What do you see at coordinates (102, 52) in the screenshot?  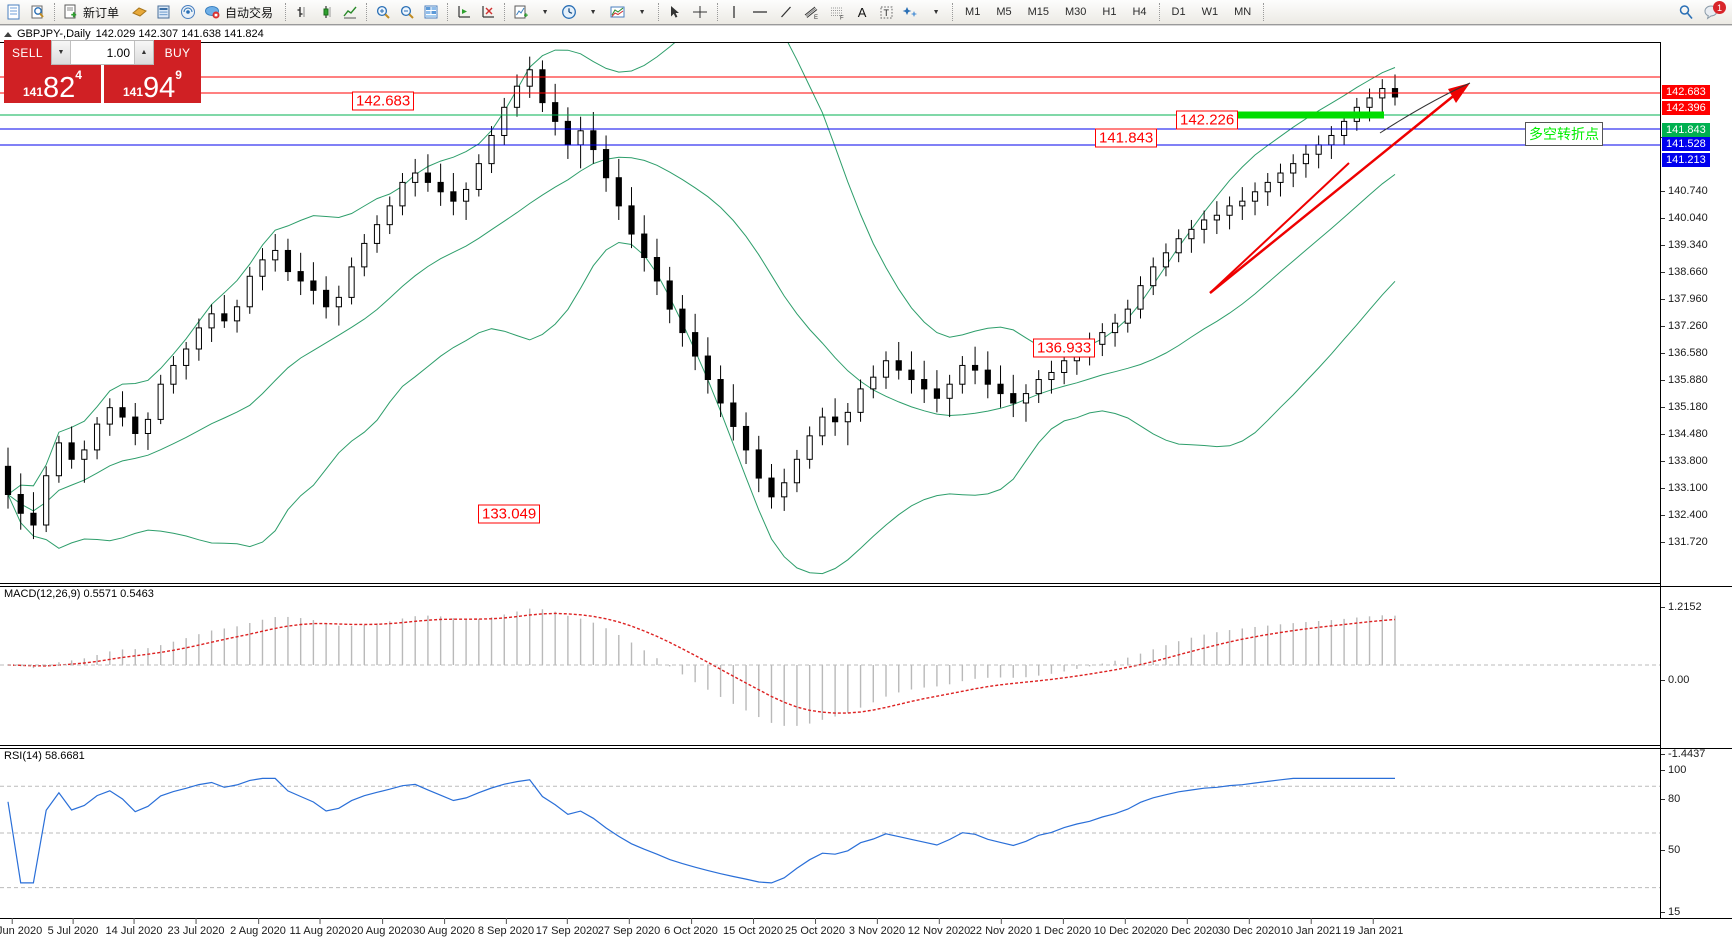 I see `volume-stepper: ▼ 1.00 ▲` at bounding box center [102, 52].